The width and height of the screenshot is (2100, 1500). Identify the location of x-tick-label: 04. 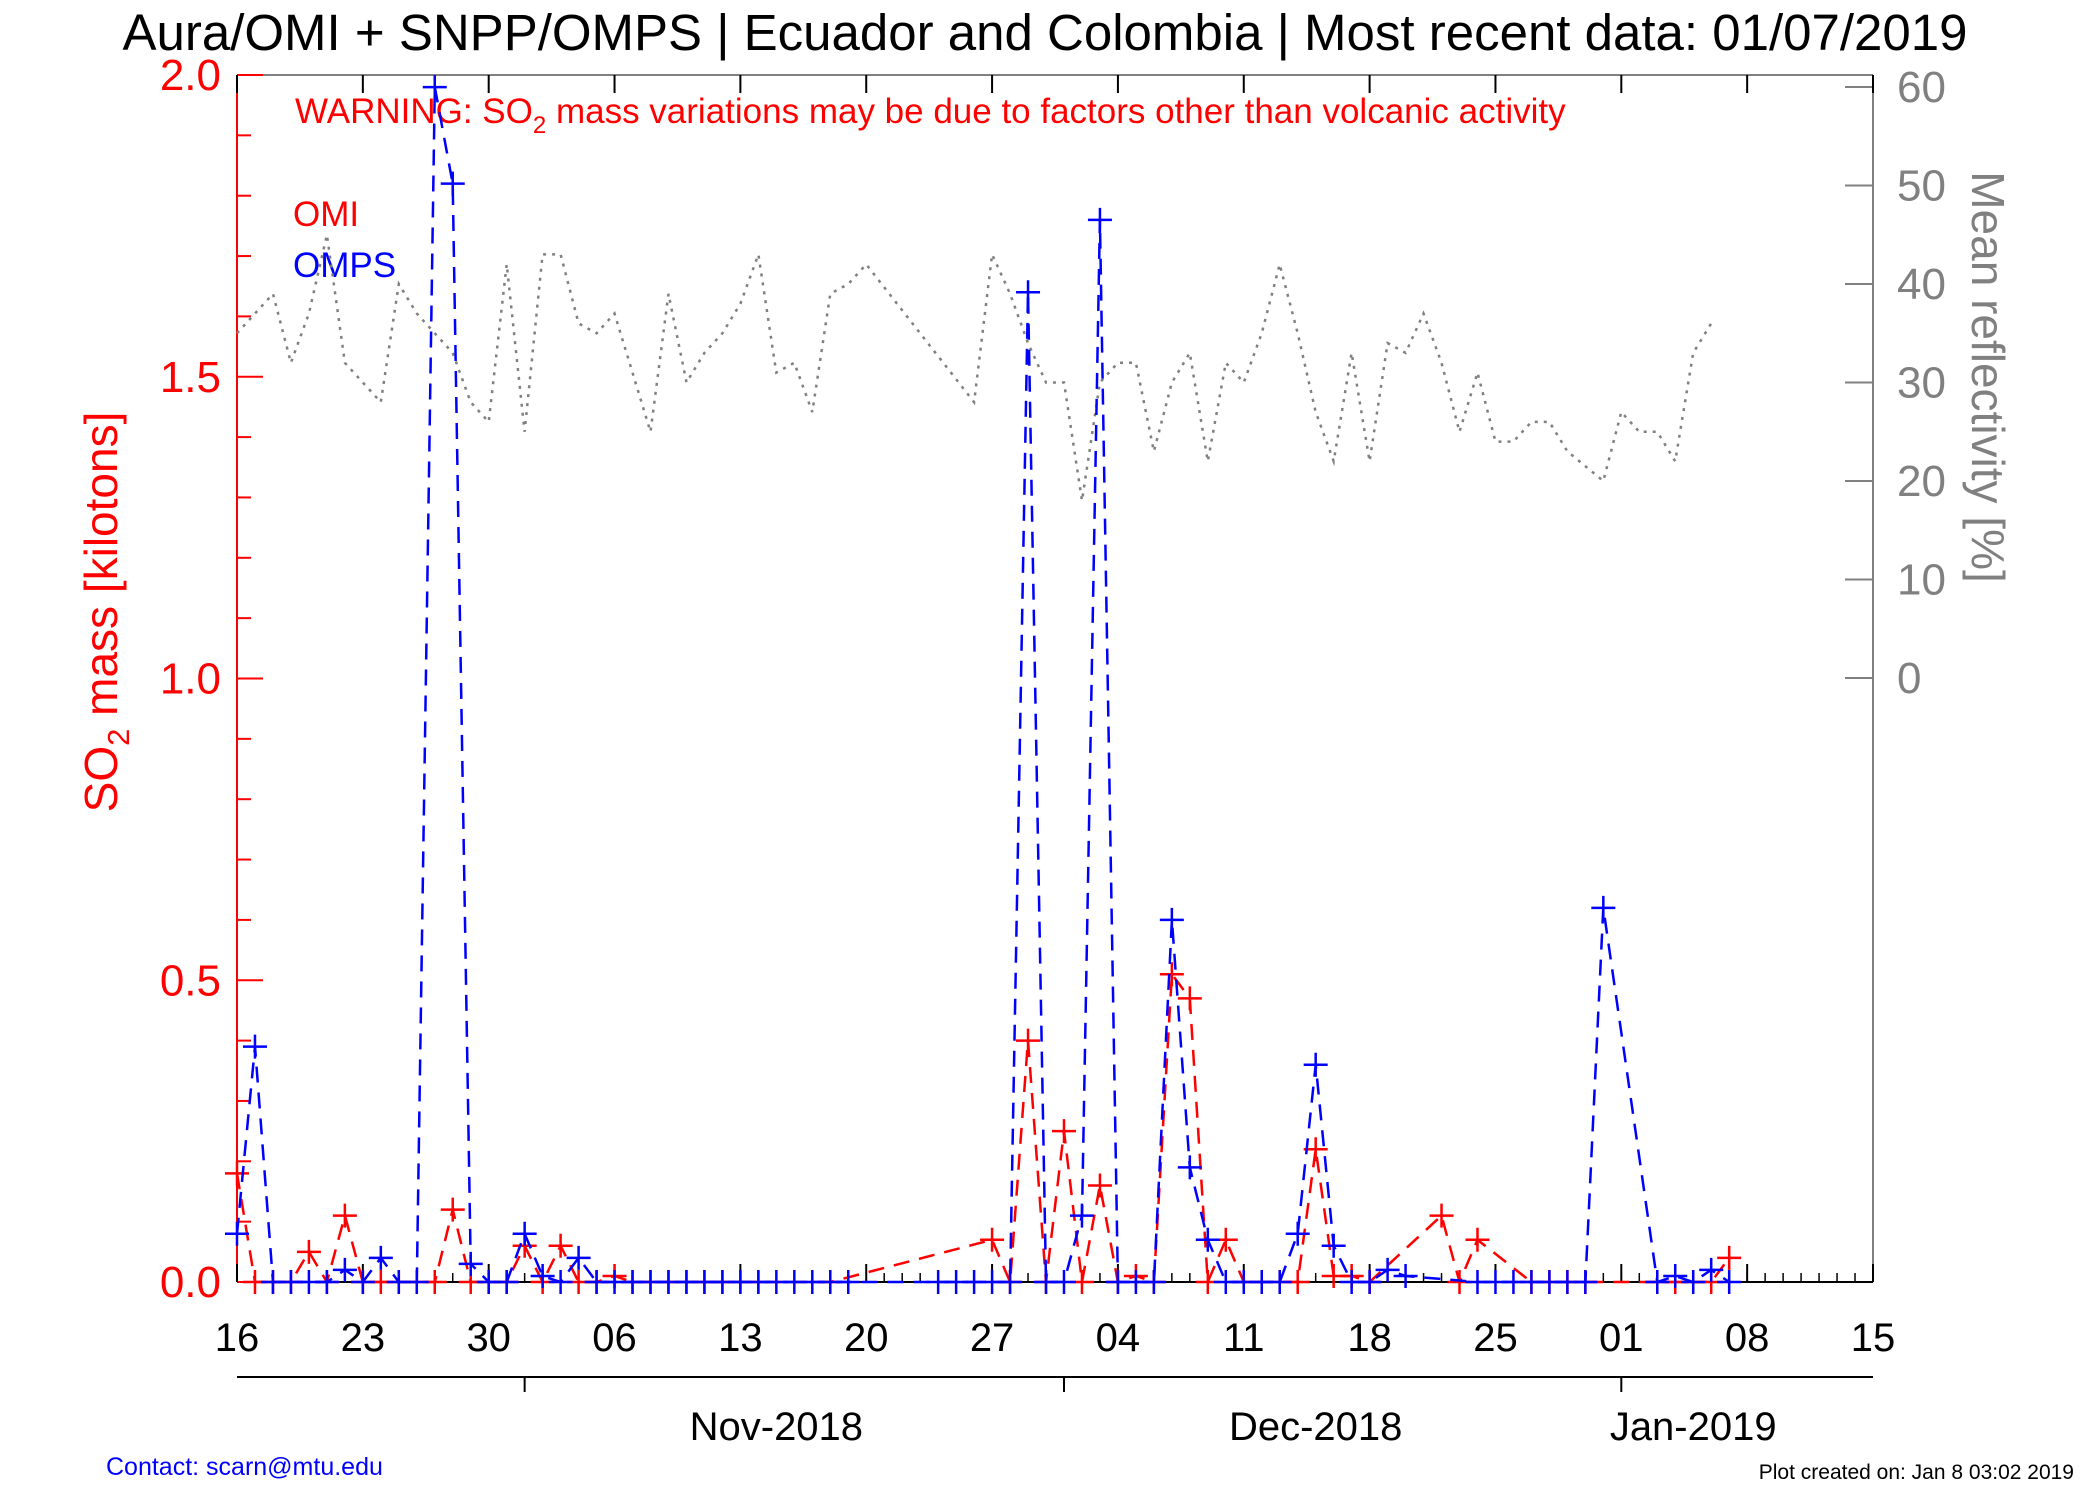
(1118, 1338).